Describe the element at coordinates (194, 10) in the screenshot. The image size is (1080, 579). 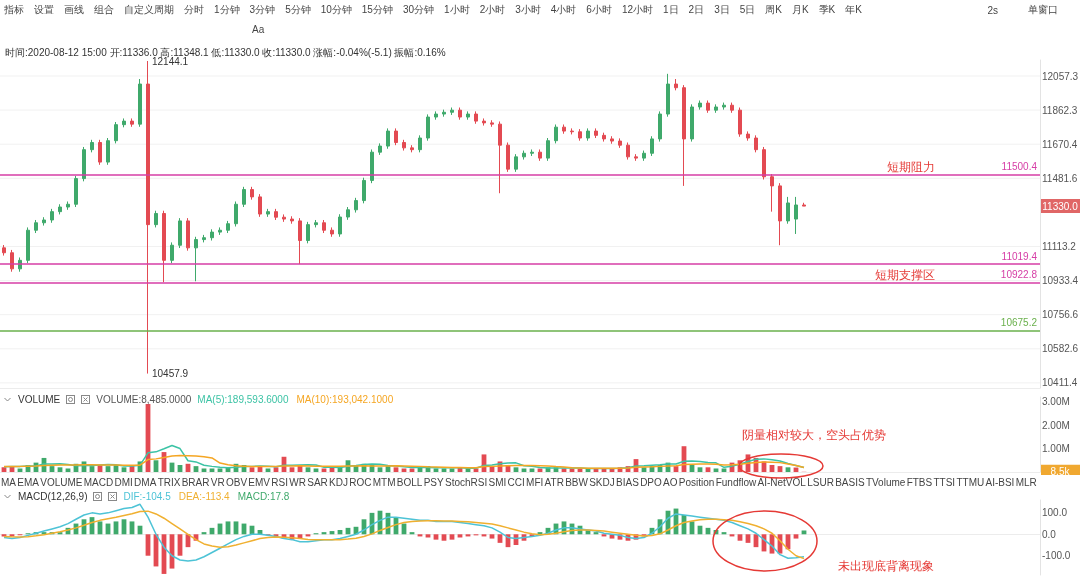
I see `text: 分时` at that location.